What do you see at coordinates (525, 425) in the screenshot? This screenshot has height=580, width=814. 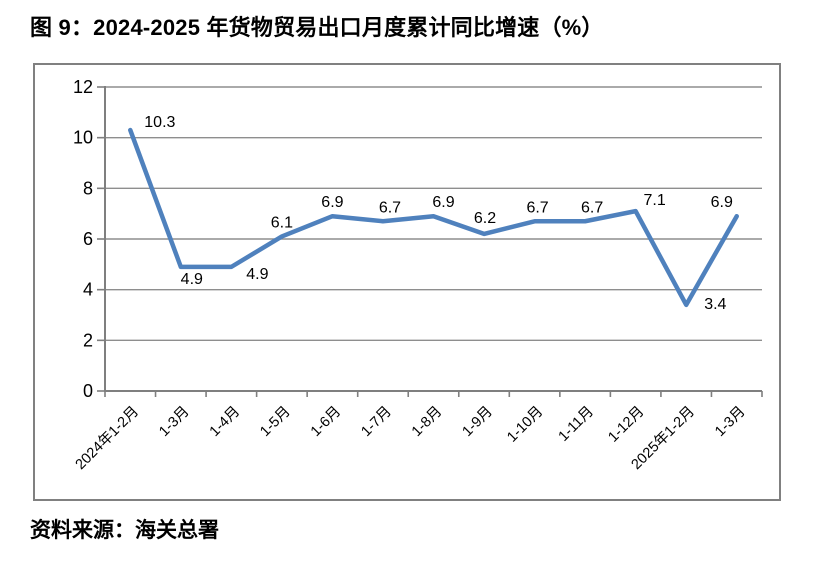 I see `x-category-label: 1-10月` at bounding box center [525, 425].